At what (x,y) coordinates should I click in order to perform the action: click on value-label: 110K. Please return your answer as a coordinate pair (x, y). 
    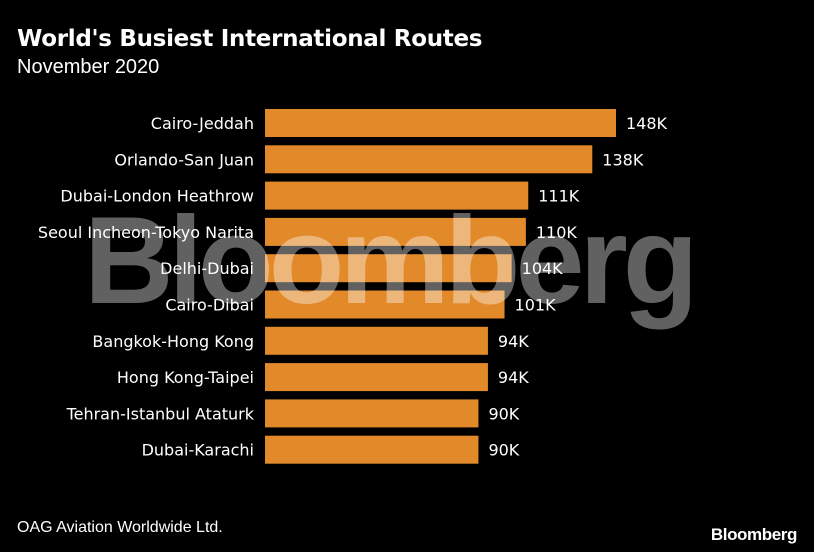
    Looking at the image, I should click on (557, 232).